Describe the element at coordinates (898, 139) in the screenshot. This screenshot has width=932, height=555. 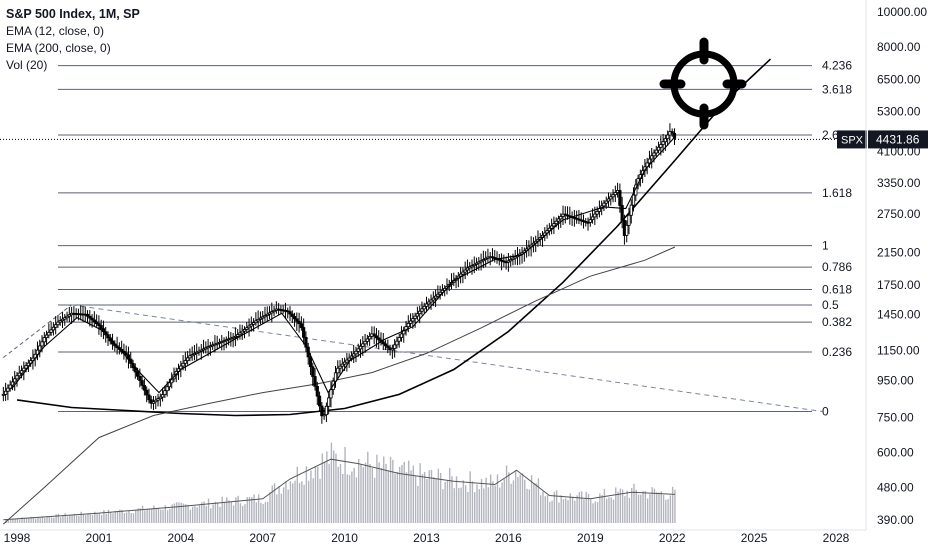
I see `last-price-tag` at that location.